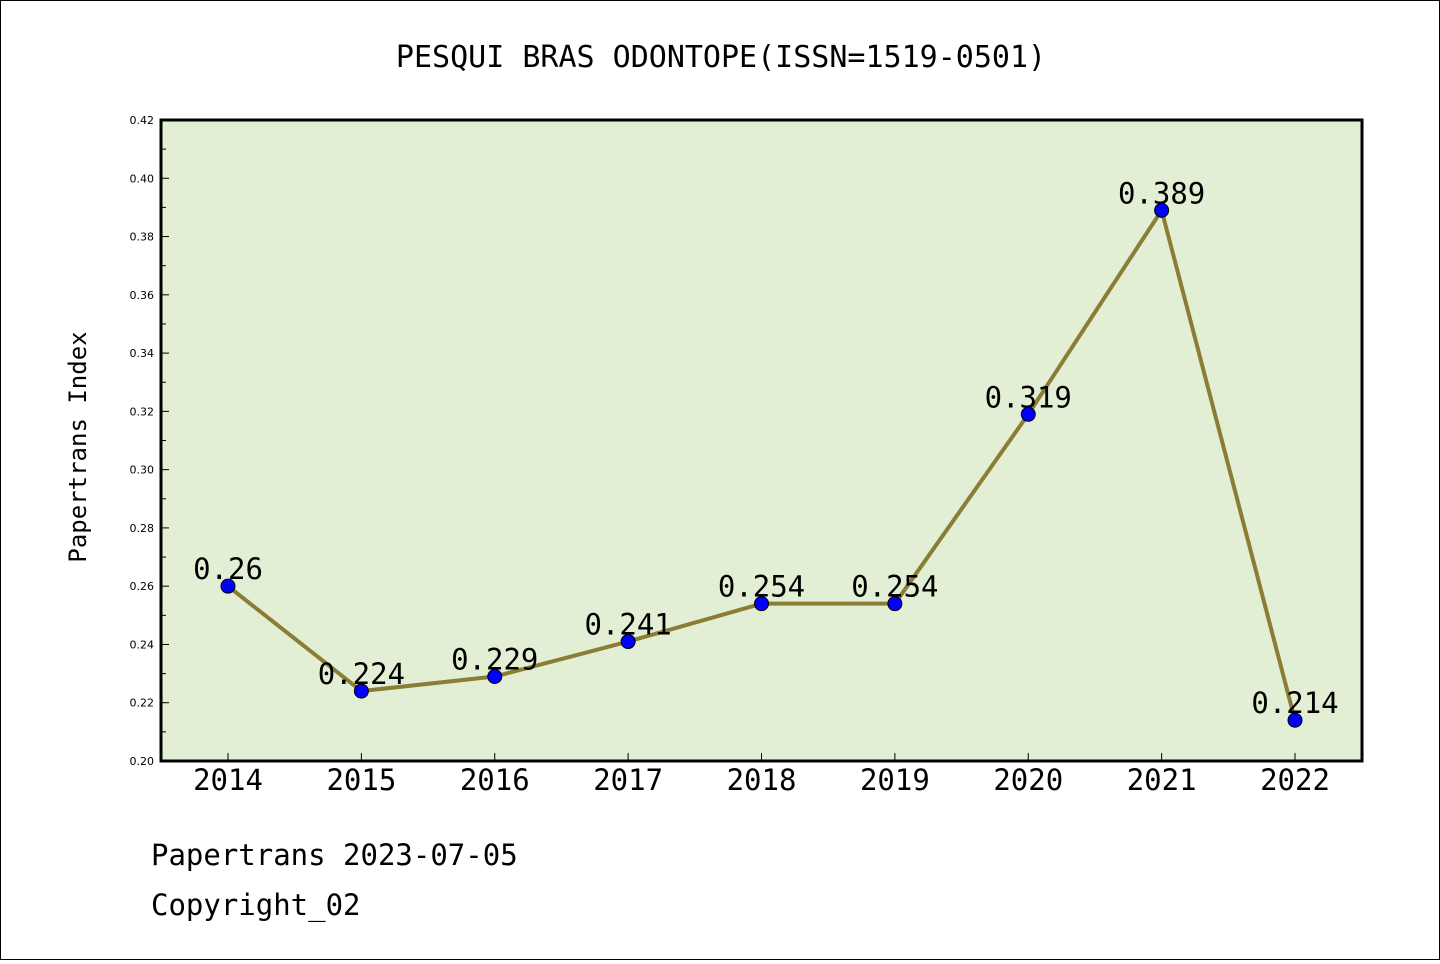 The width and height of the screenshot is (1440, 964). What do you see at coordinates (1161, 193) in the screenshot?
I see `data-label: 0.389` at bounding box center [1161, 193].